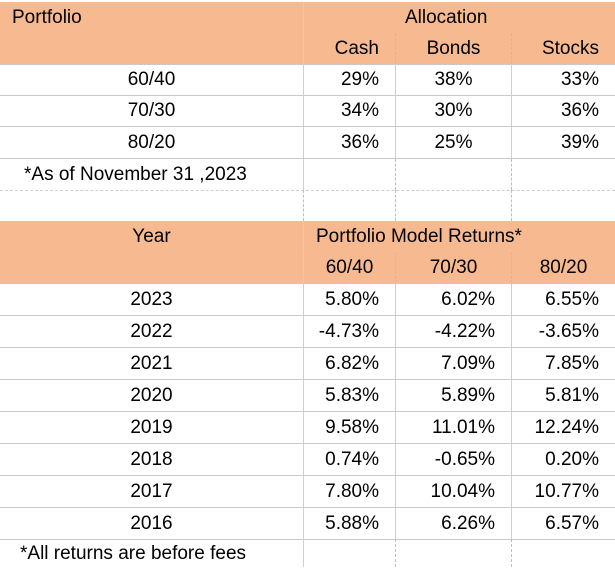 Image resolution: width=615 pixels, height=569 pixels. What do you see at coordinates (151, 523) in the screenshot?
I see `year-cell: 2016` at bounding box center [151, 523].